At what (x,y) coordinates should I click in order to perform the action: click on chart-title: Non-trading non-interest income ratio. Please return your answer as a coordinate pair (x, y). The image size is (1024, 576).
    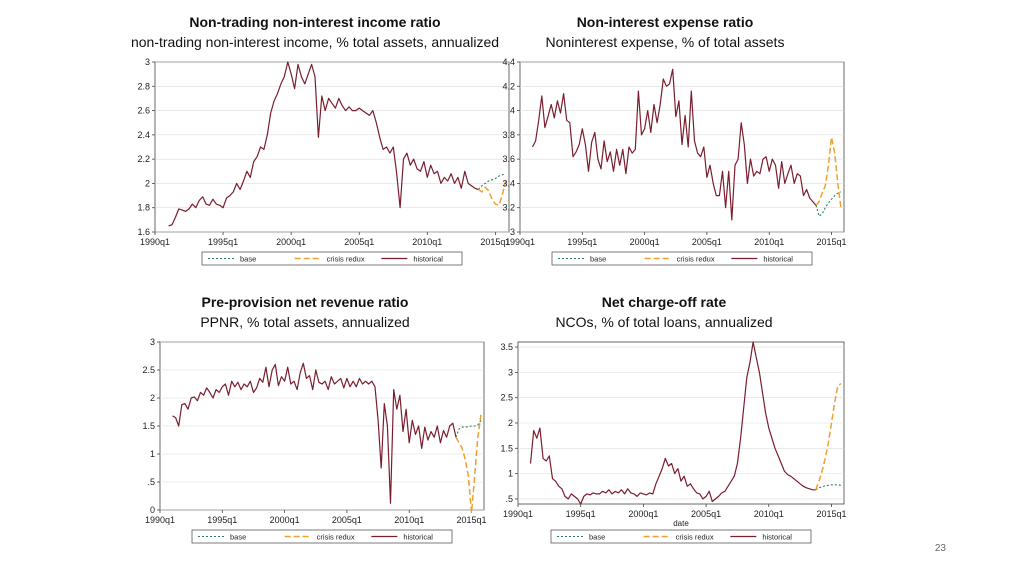
    Looking at the image, I should click on (315, 22).